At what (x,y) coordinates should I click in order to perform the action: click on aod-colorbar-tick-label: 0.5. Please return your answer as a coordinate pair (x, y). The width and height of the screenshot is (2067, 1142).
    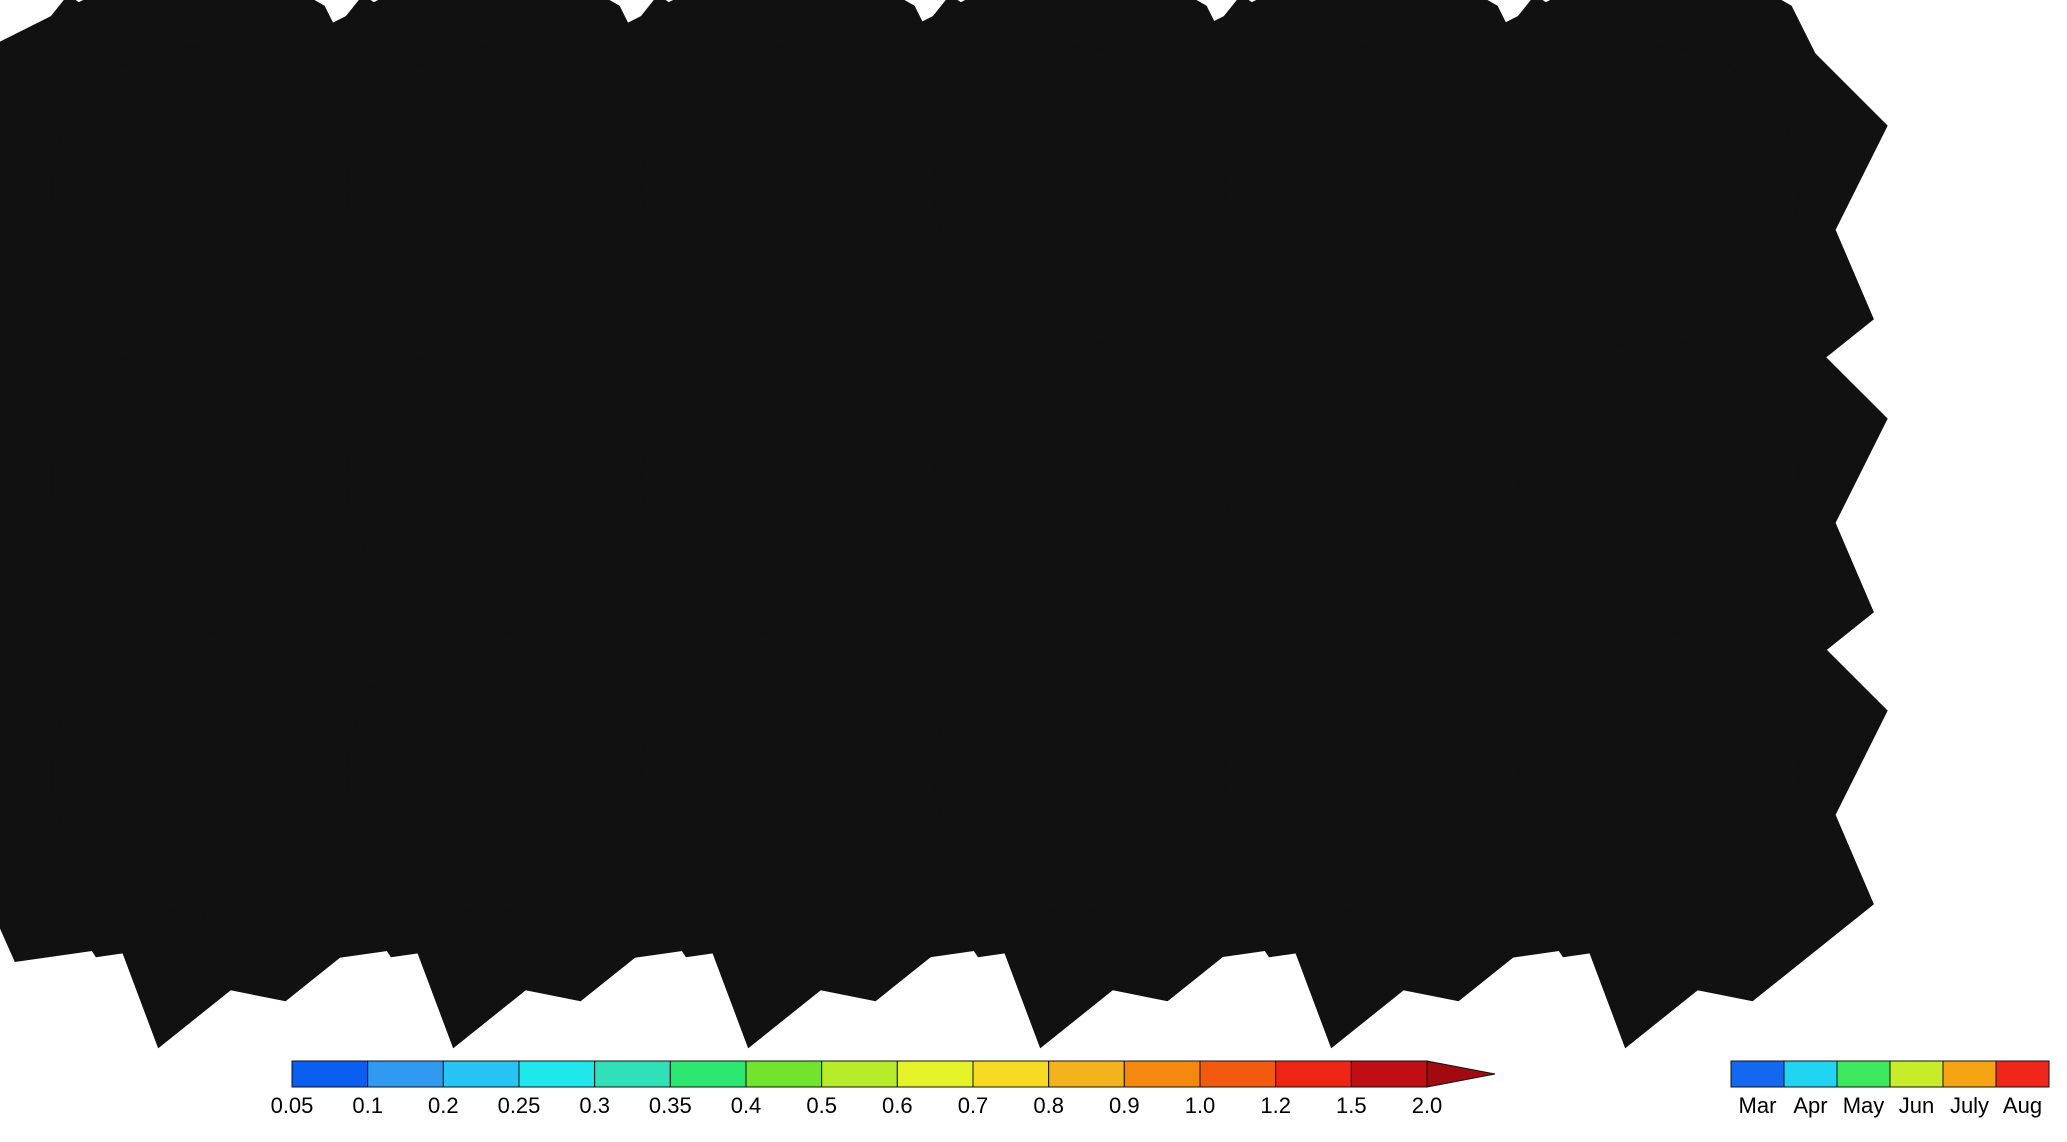
    Looking at the image, I should click on (821, 1105).